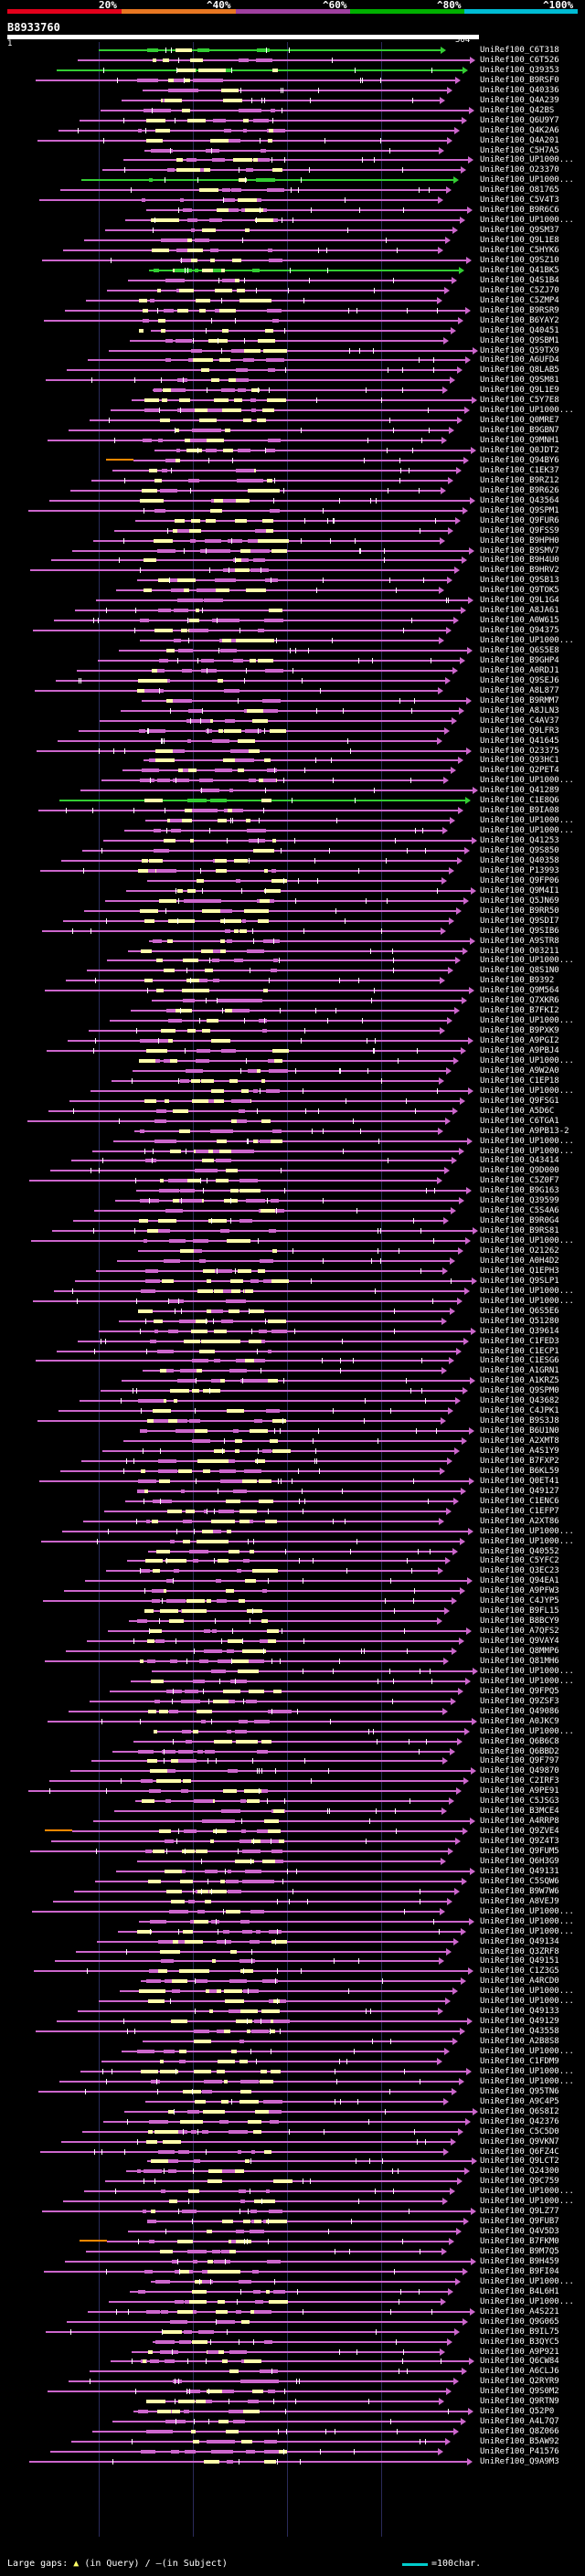  Describe the element at coordinates (519, 2422) in the screenshot. I see `hit-link: UniRef100_A4L7Q7` at that location.